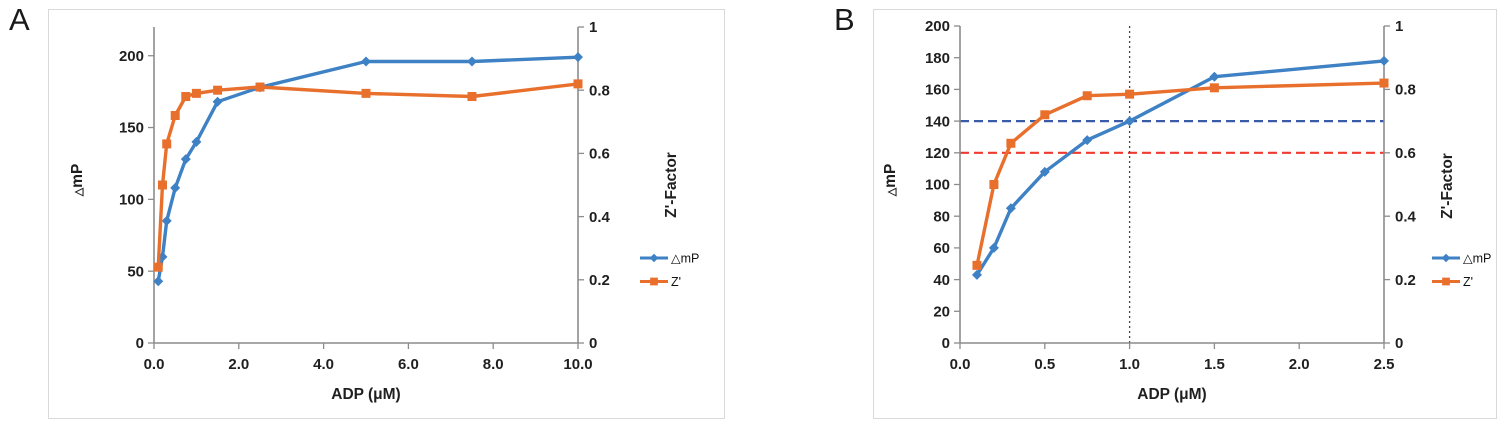  Describe the element at coordinates (493, 364) in the screenshot. I see `x-tick-label: 8.0` at that location.